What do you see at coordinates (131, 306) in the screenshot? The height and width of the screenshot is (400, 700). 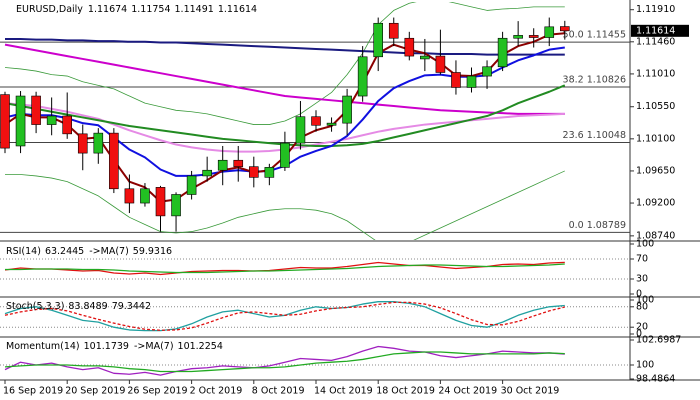 I see `series-value: 79.3442` at bounding box center [131, 306].